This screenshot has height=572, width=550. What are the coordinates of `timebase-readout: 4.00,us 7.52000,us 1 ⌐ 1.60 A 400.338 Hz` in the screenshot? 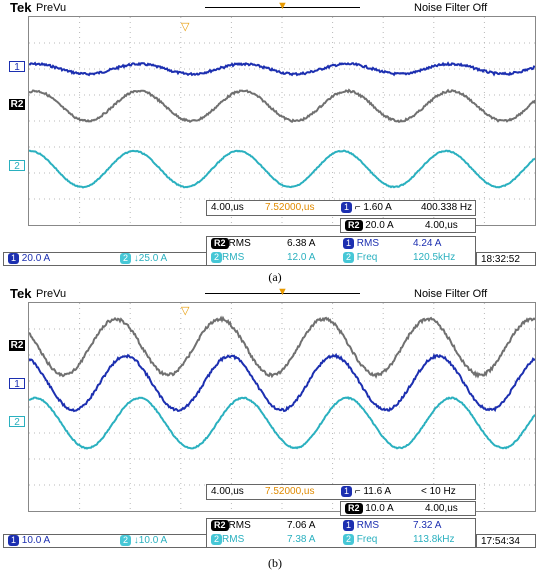 It's located at (341, 208).